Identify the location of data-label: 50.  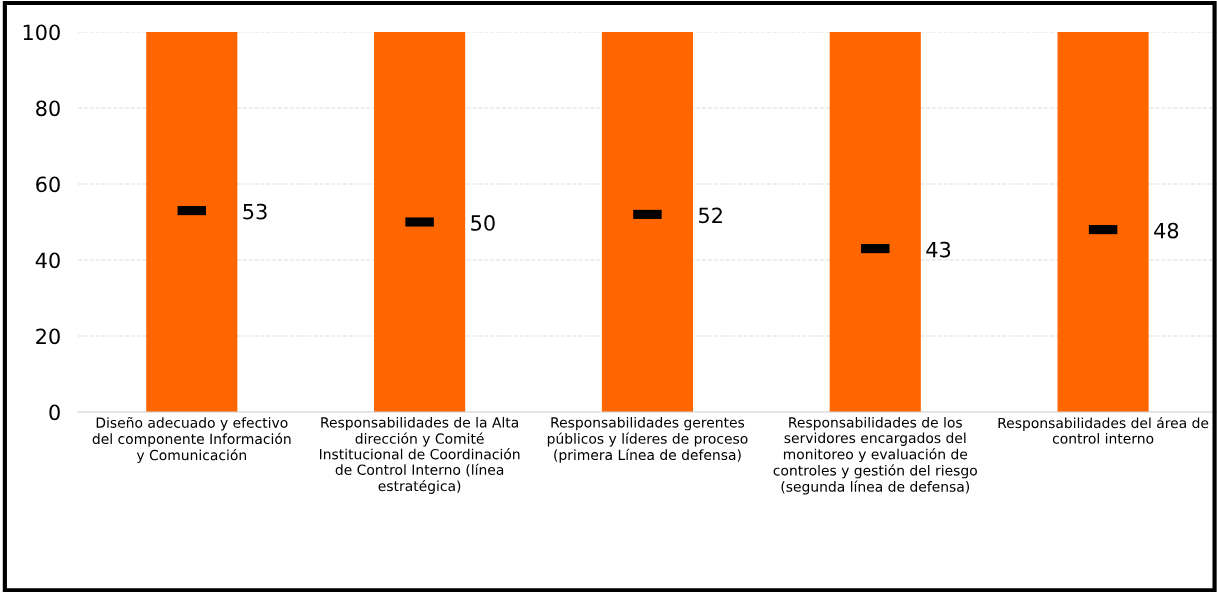
(483, 223).